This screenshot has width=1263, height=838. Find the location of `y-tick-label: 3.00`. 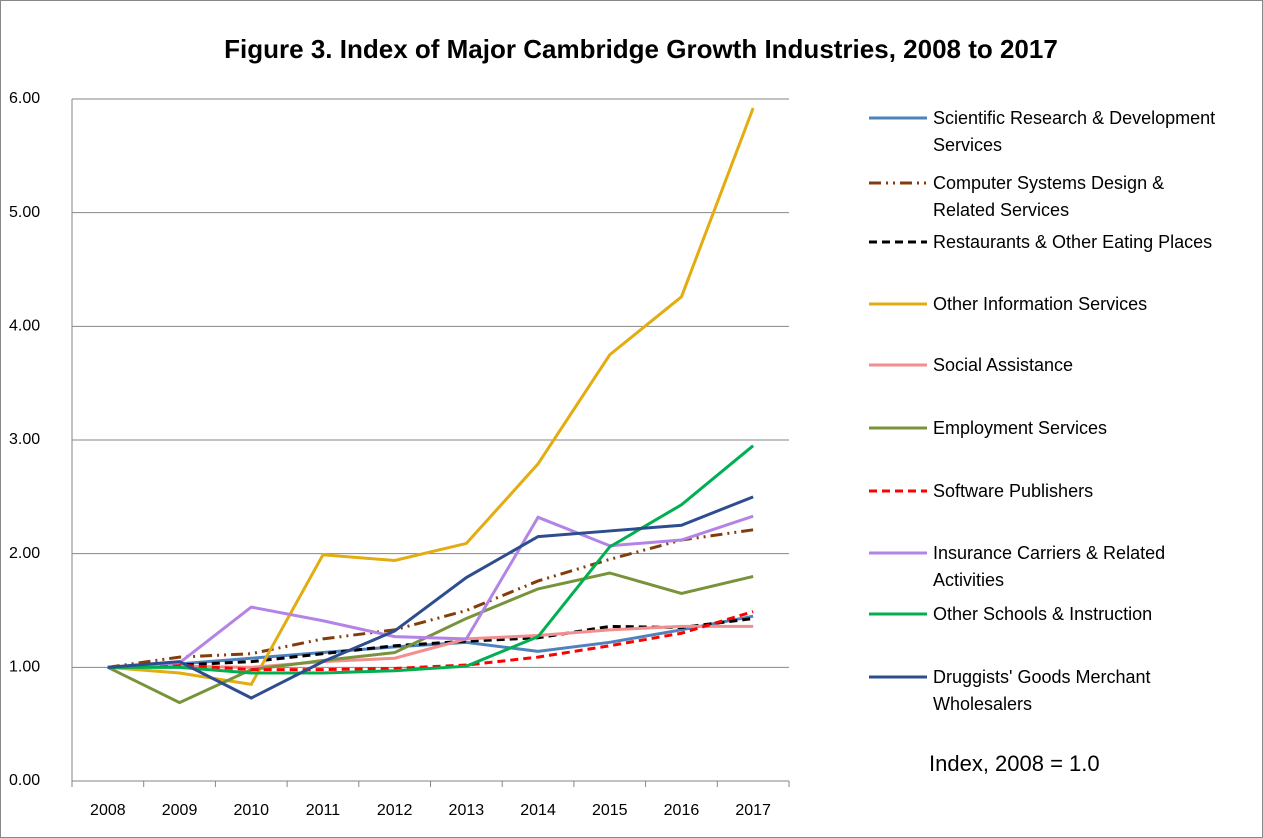

y-tick-label: 3.00 is located at coordinates (24, 439).